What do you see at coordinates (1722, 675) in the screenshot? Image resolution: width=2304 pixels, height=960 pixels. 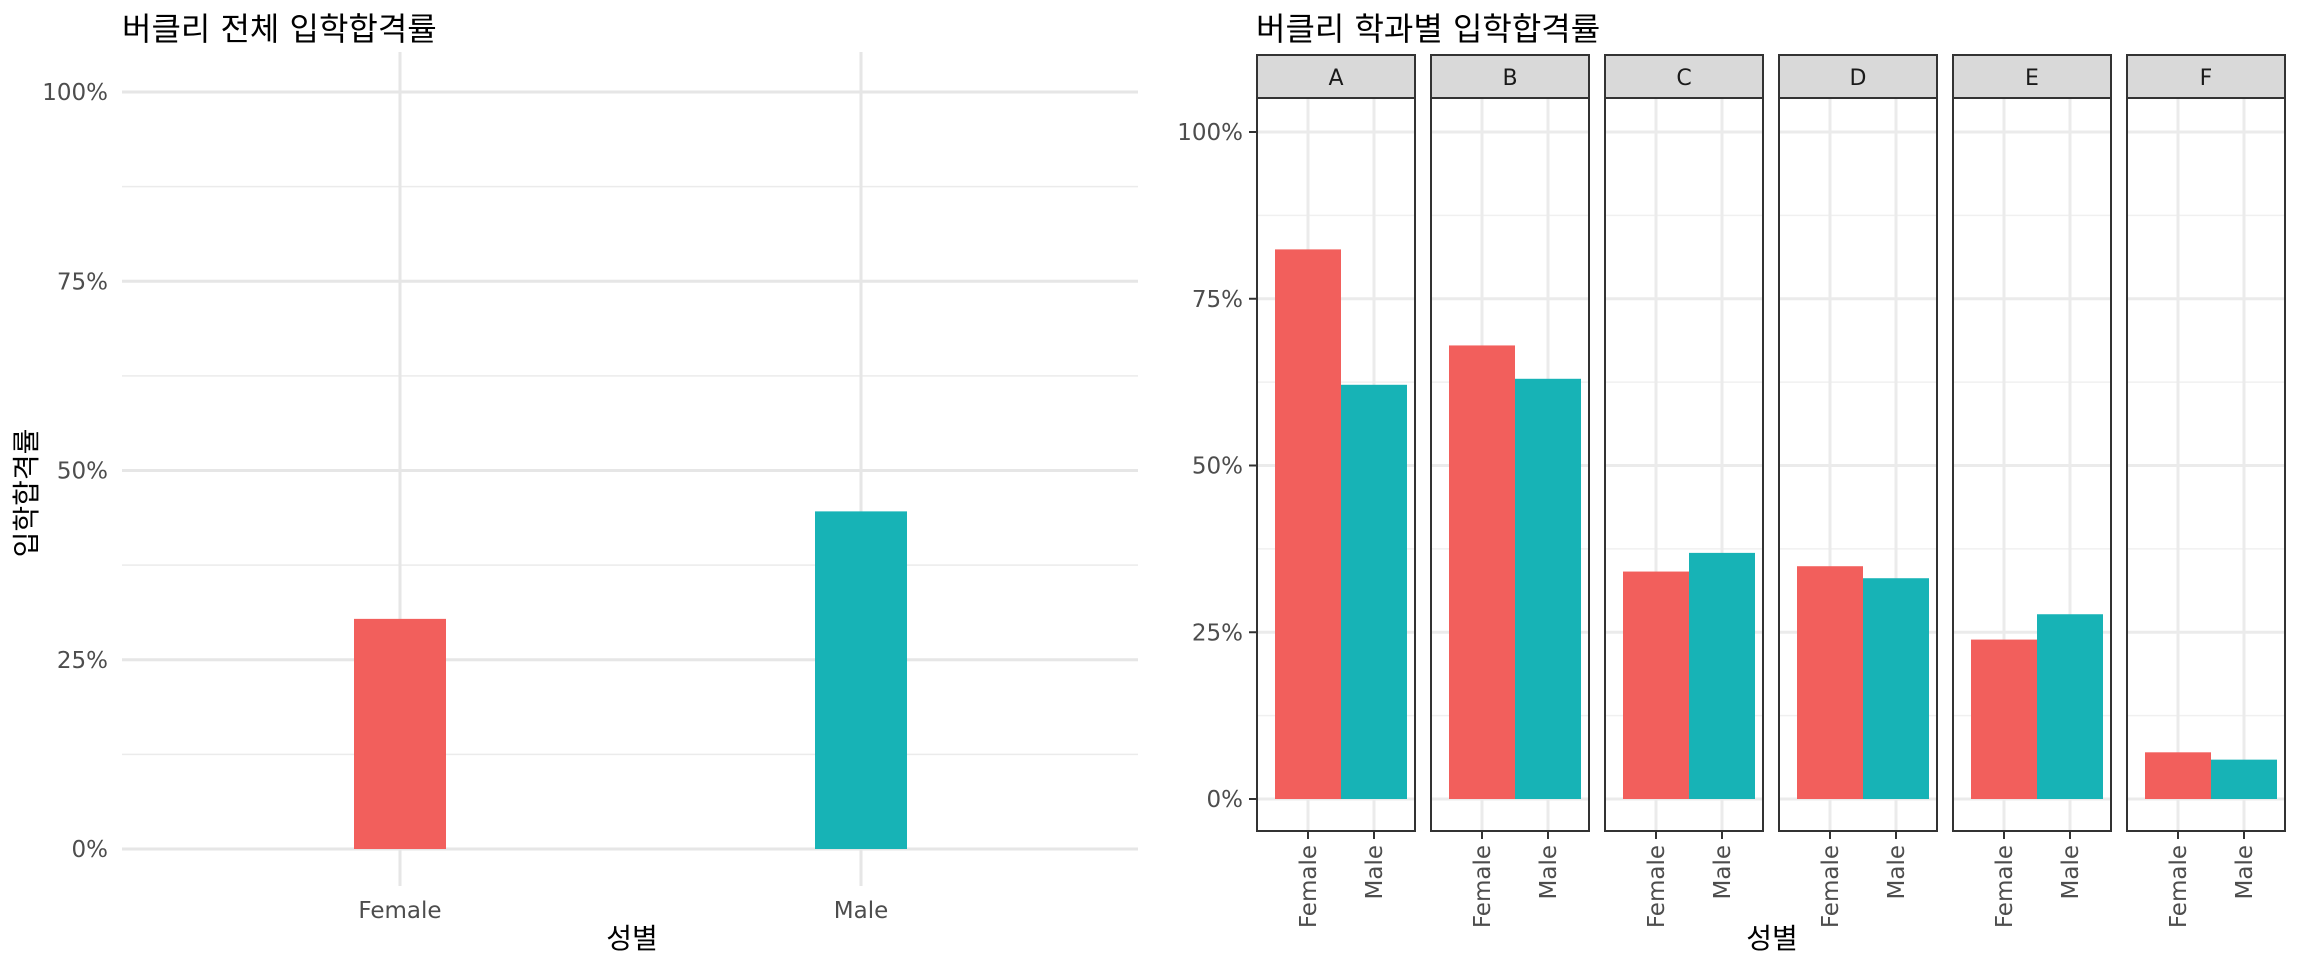 I see `bar-c-male` at bounding box center [1722, 675].